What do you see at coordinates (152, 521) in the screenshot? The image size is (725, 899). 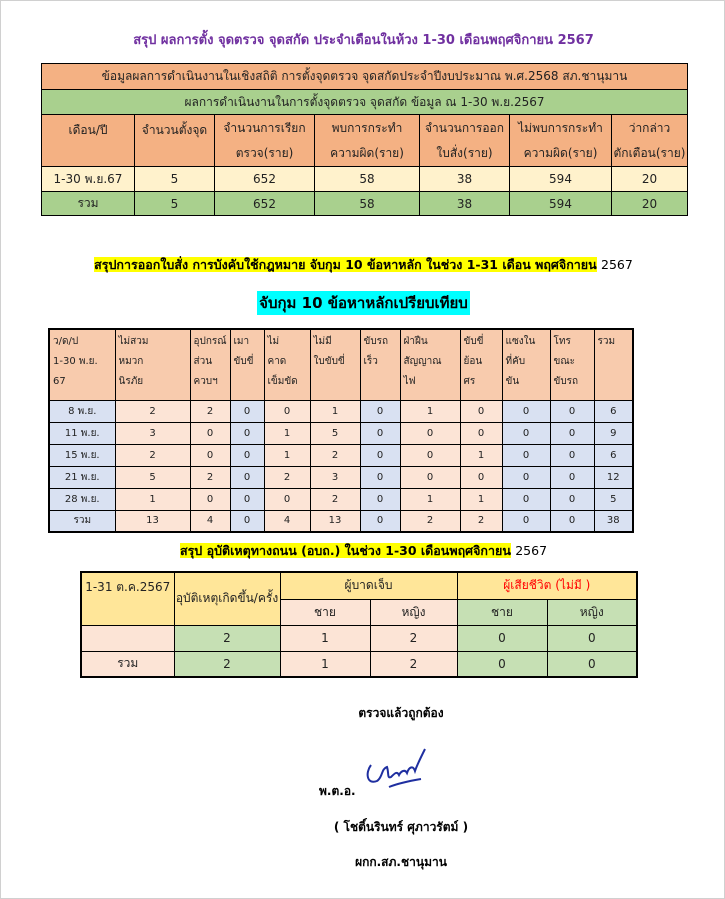 I see `table-cell: 13` at bounding box center [152, 521].